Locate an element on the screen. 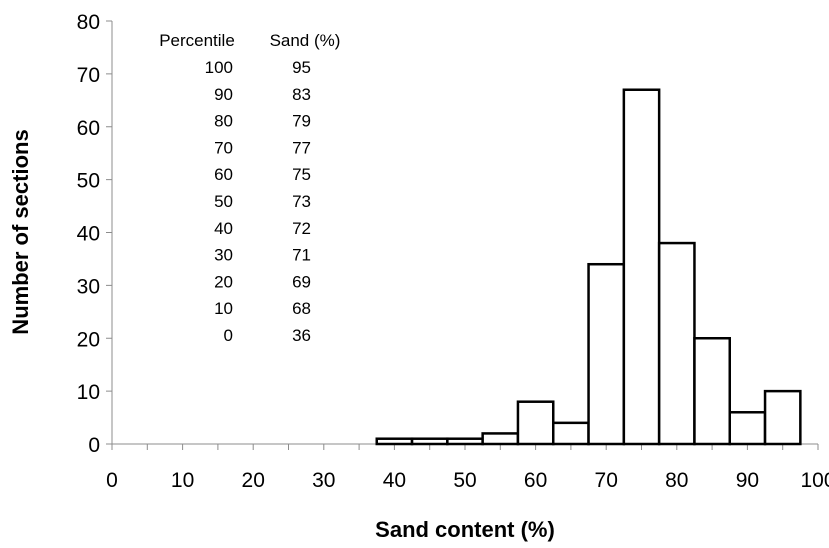 The width and height of the screenshot is (829, 548). x-tick-label: 10 is located at coordinates (182, 480).